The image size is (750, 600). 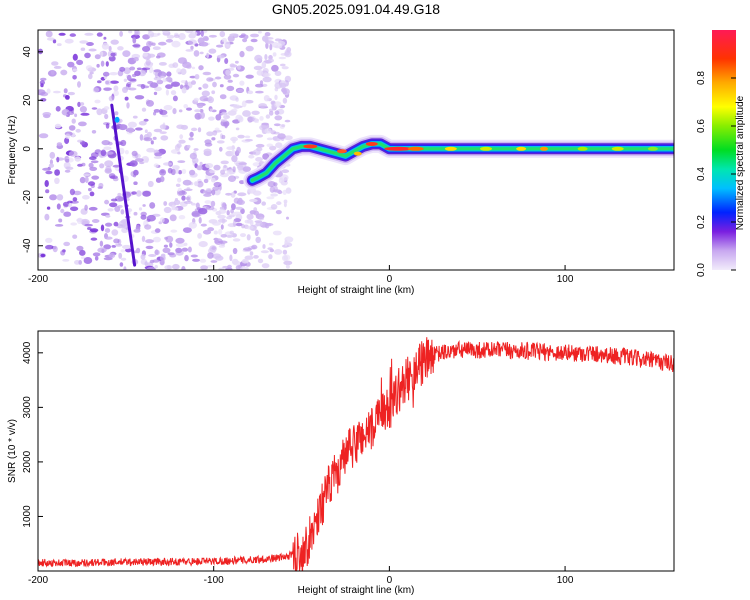 I want to click on snr-x-label: Height of straight line (km), so click(x=356, y=590).